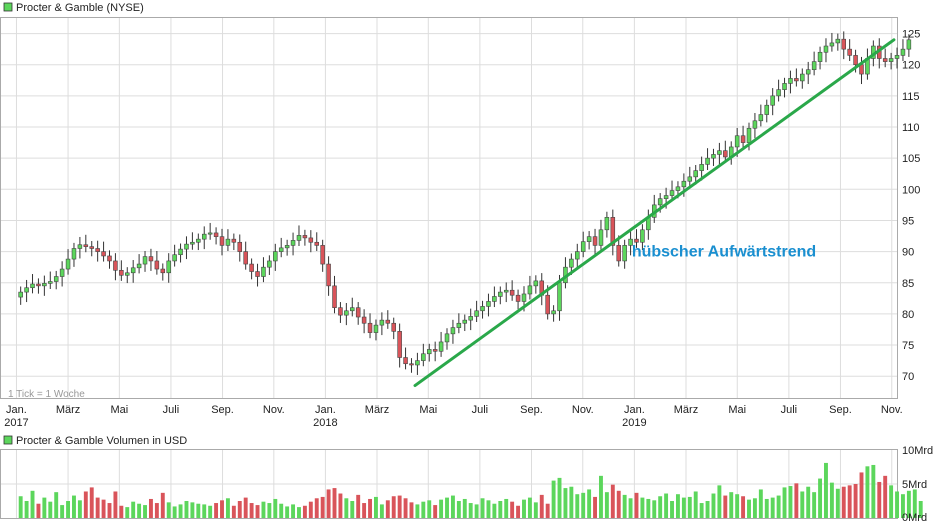 This screenshot has height=531, width=940. What do you see at coordinates (46, 394) in the screenshot?
I see `tick-note: 1 Tick = 1 Woche` at bounding box center [46, 394].